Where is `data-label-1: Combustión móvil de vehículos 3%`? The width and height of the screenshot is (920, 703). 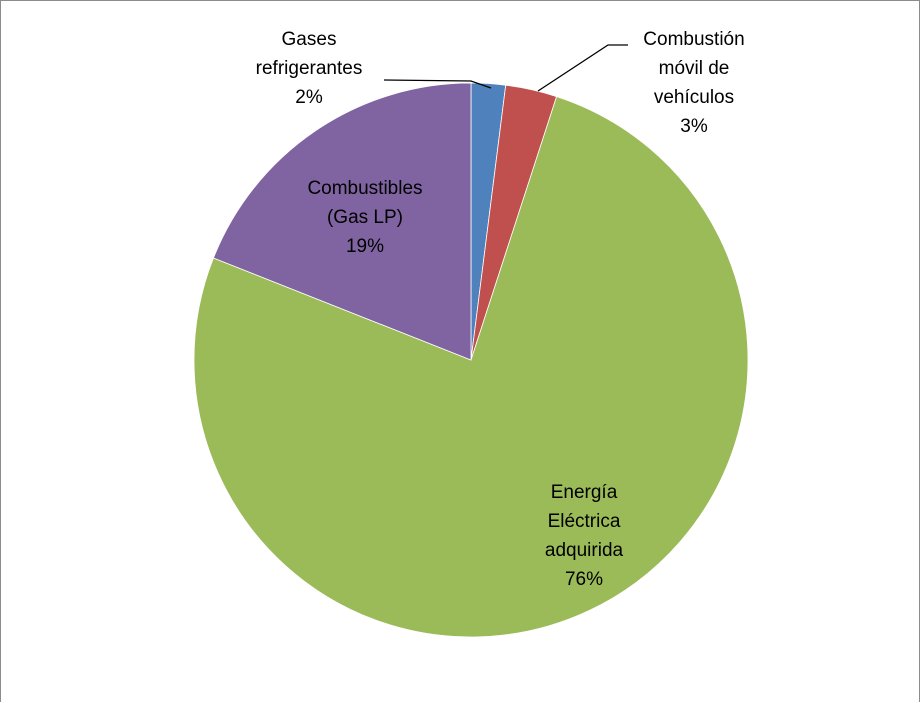
data-label-1: Combustión móvil de vehículos 3% is located at coordinates (693, 83).